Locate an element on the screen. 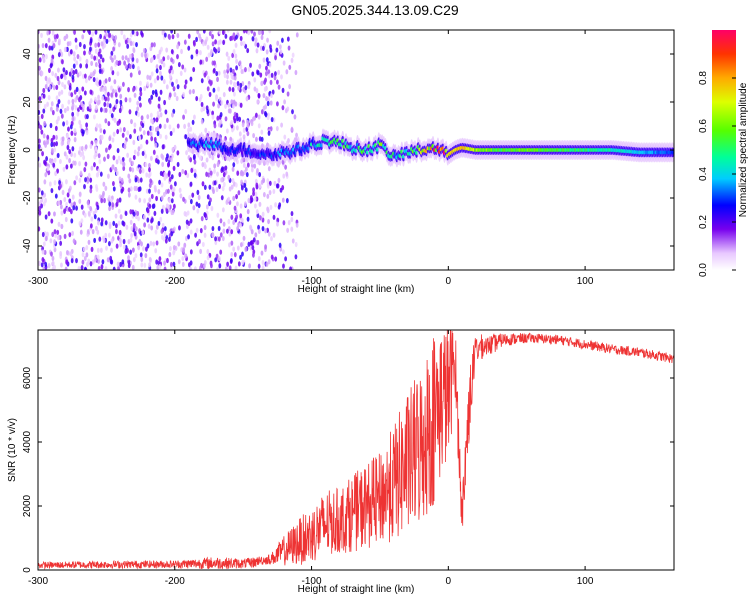 The image size is (750, 600). snr-x-axis-label: Height of straight line (km) is located at coordinates (356, 589).